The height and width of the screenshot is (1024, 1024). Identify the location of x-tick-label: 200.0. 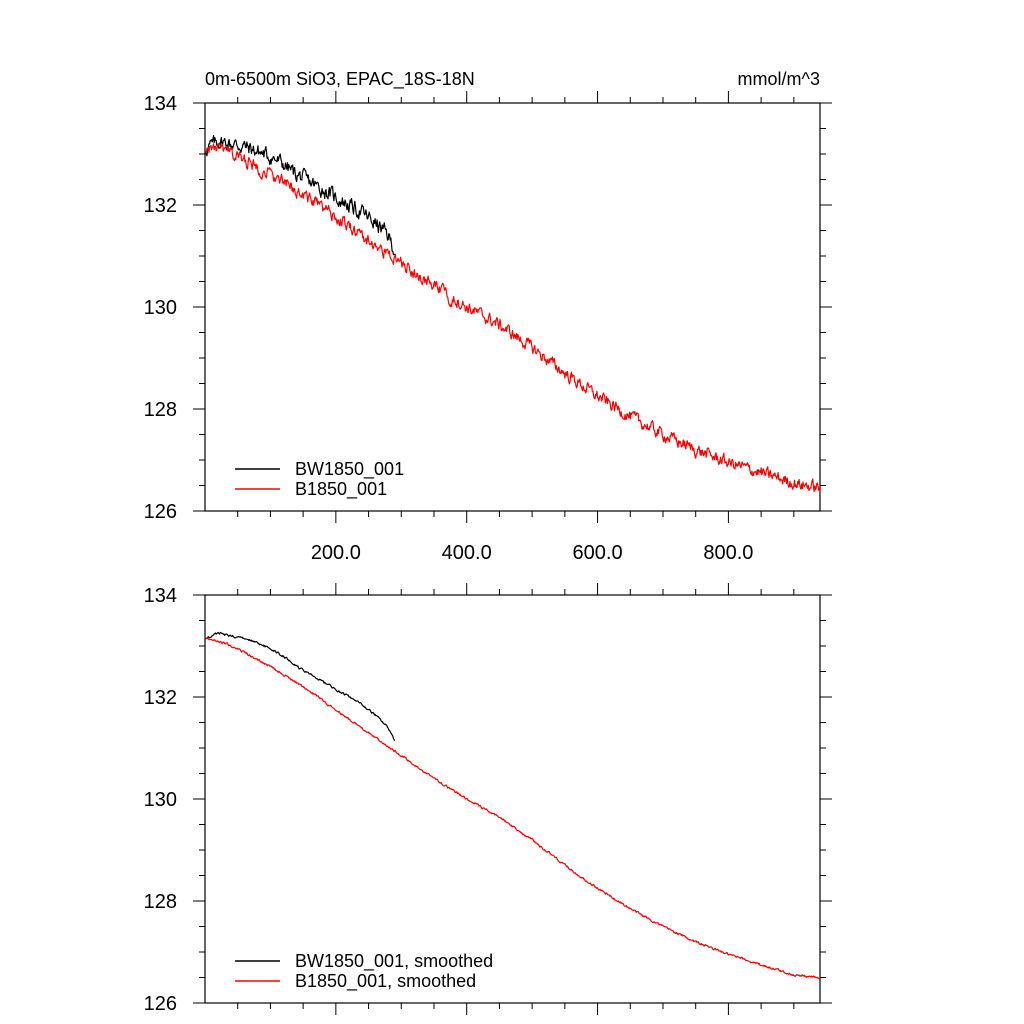
(336, 553).